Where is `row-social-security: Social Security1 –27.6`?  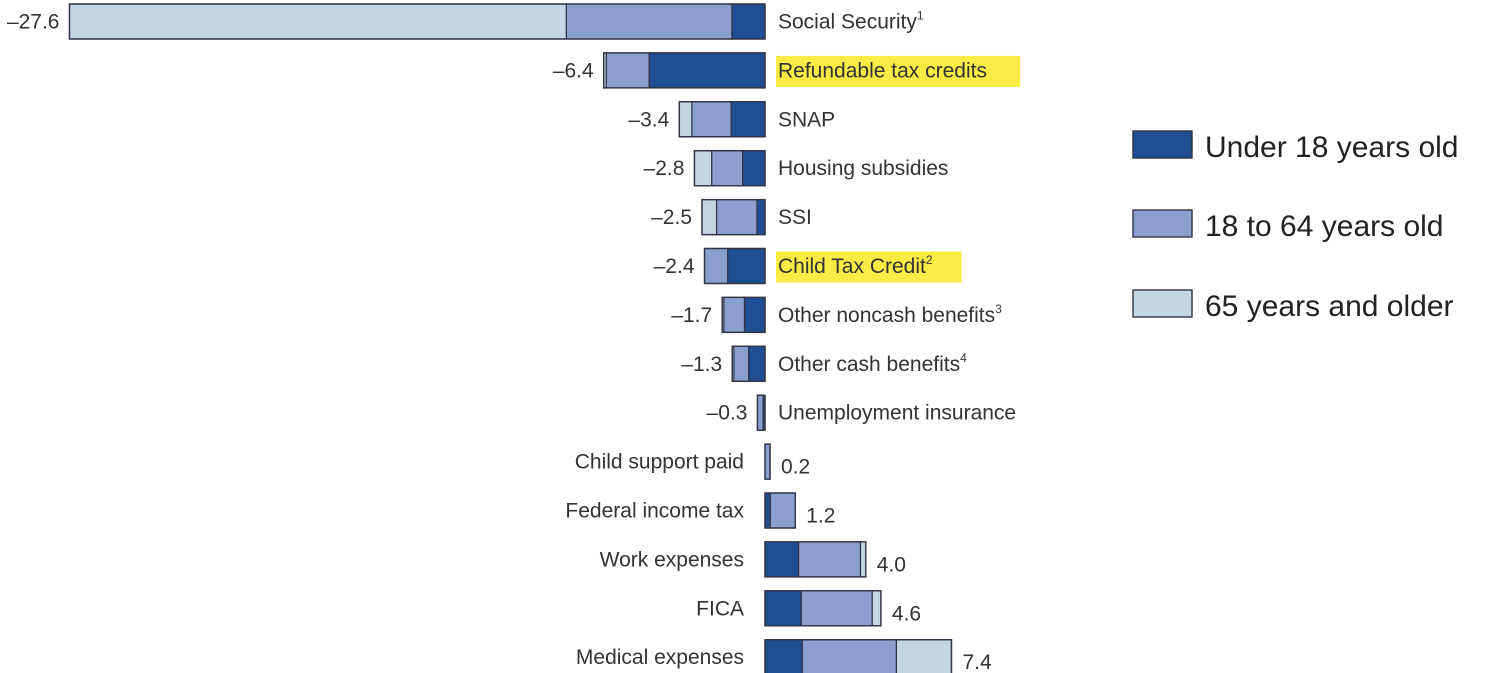
row-social-security: Social Security1 –27.6 is located at coordinates (465, 21).